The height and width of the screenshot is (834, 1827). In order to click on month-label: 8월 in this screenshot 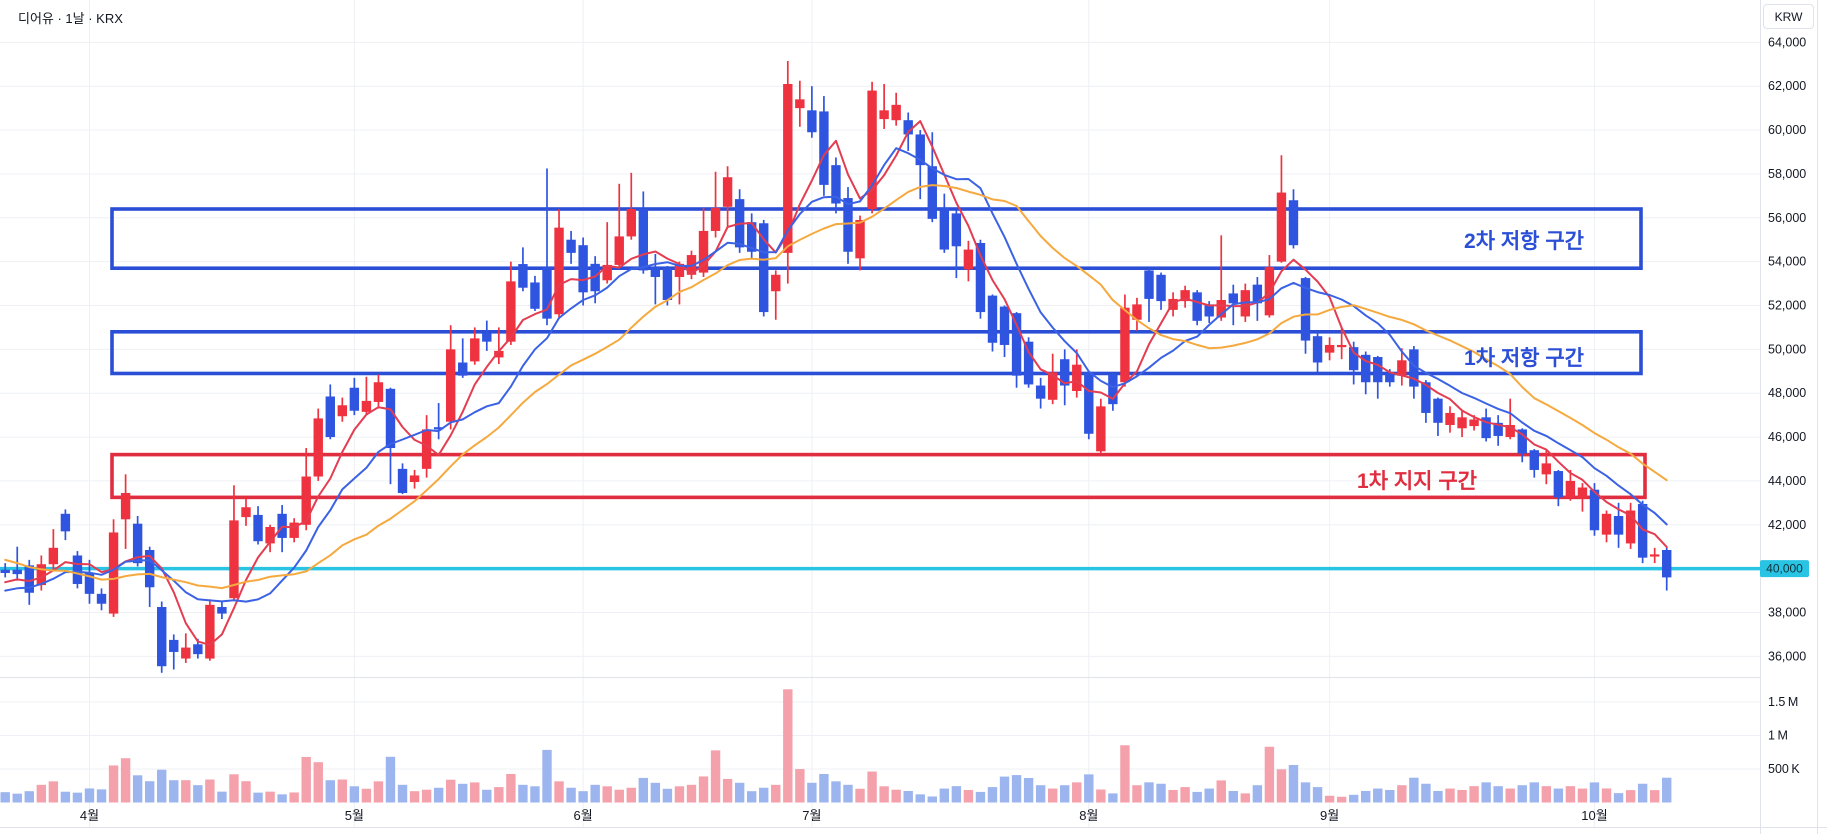, I will do `click(1088, 815)`.